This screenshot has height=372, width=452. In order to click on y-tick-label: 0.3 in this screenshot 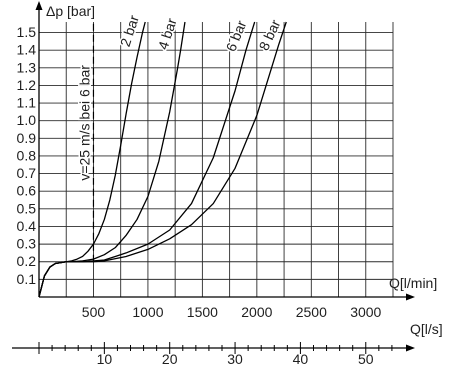, I will do `click(27, 244)`.